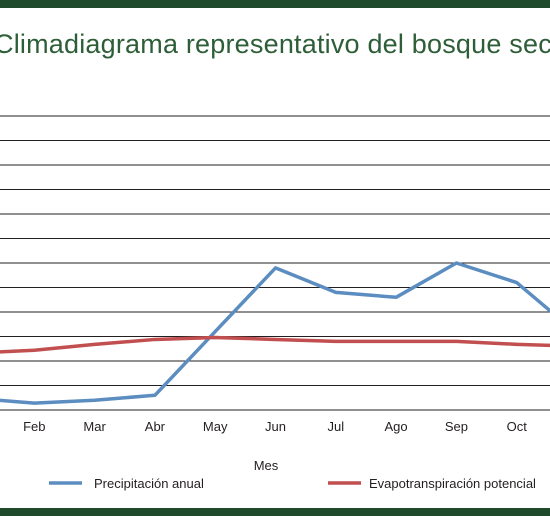  What do you see at coordinates (215, 426) in the screenshot?
I see `x-tick-label: May` at bounding box center [215, 426].